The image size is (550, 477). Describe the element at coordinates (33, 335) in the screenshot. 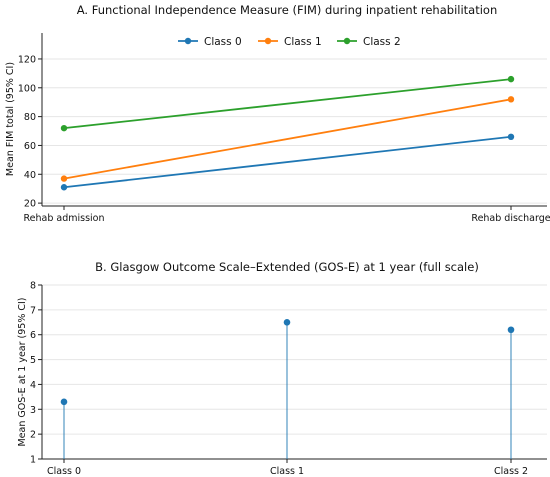

I see `y-tick-label: 6` at that location.